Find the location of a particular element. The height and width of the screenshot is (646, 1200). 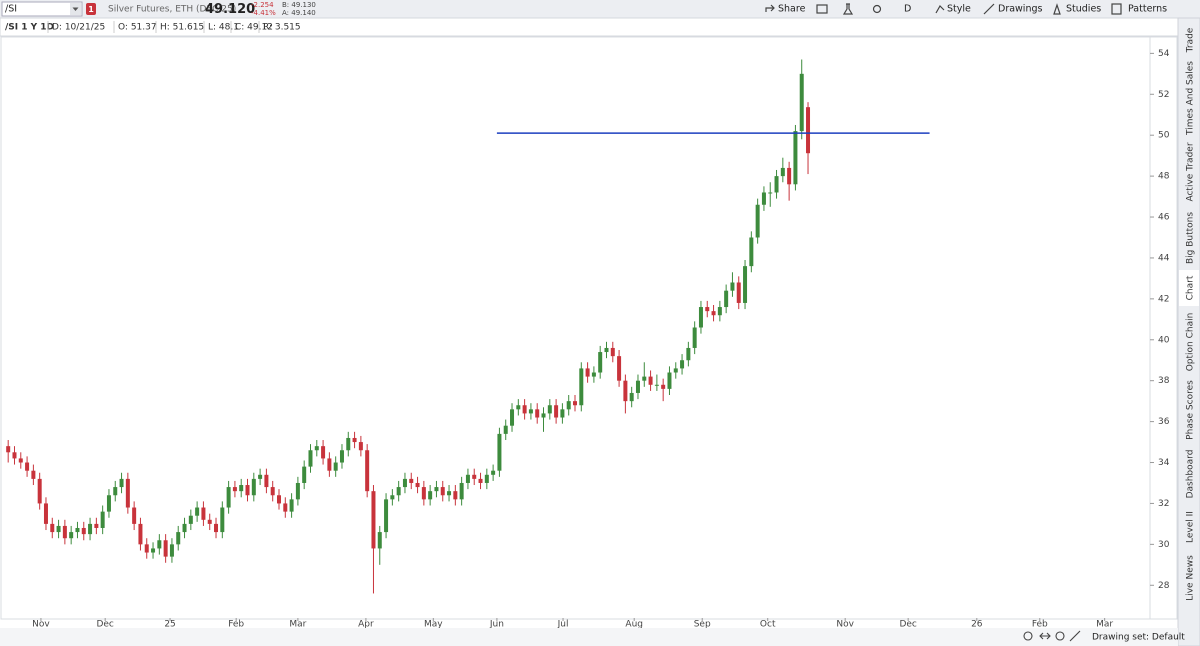

toolbar-button: Style is located at coordinates (959, 9).